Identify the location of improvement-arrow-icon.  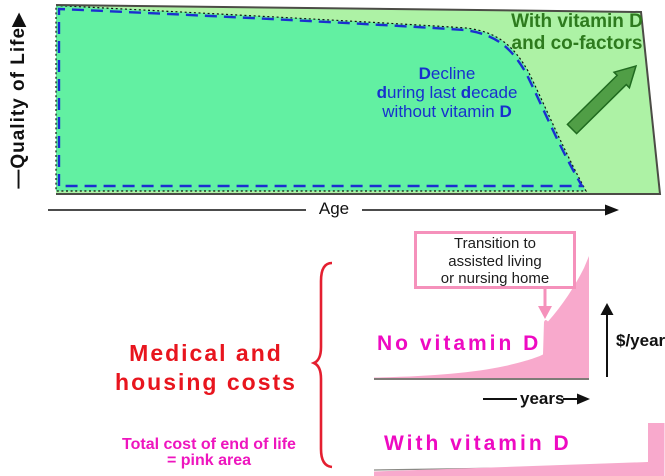
(602, 99).